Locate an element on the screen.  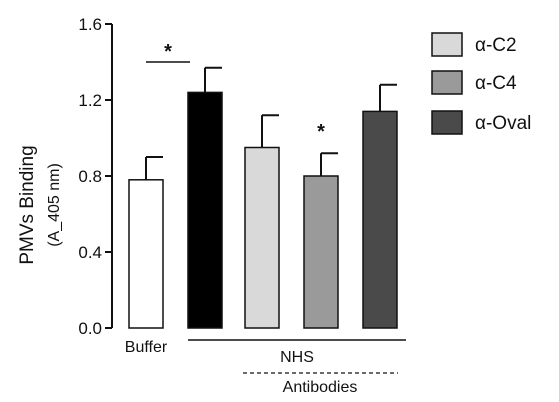
y-axis: 0.0 0.4 0.8 1.2 1.6 is located at coordinates (95, 176).